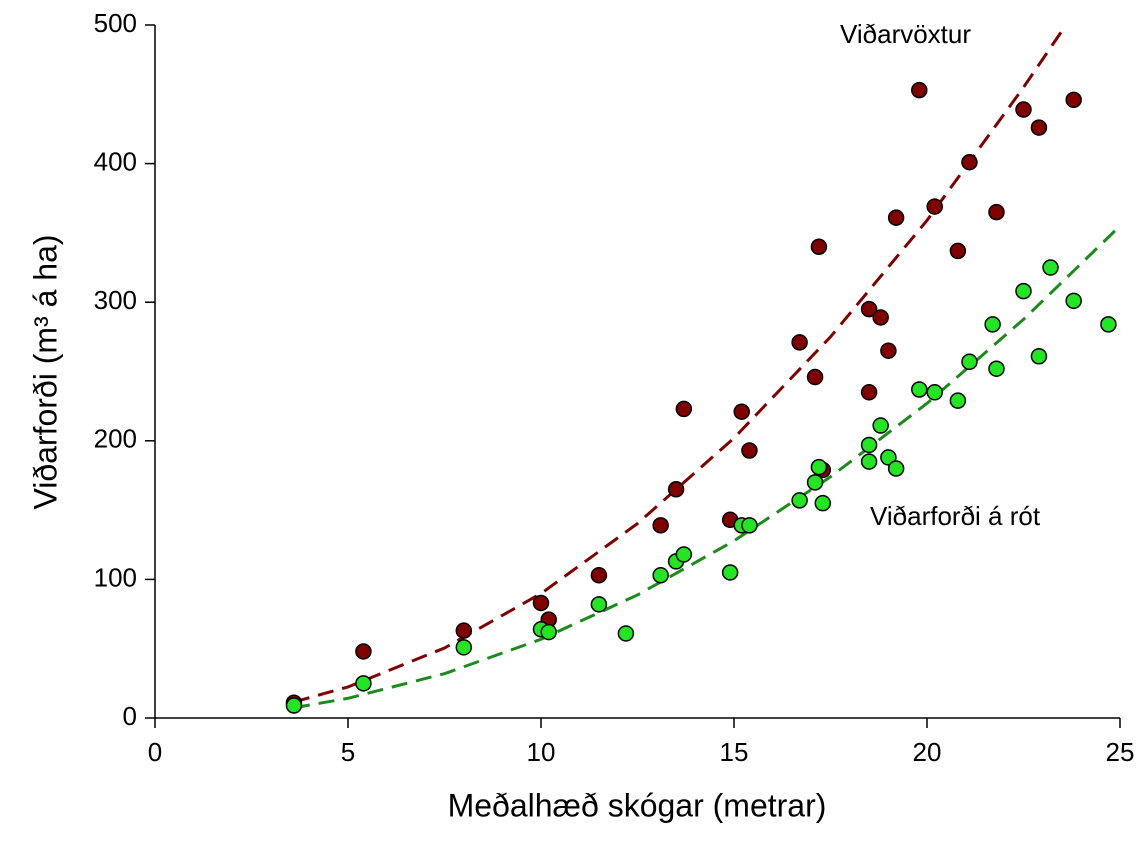  I want to click on y-tick-label: 500, so click(115, 23).